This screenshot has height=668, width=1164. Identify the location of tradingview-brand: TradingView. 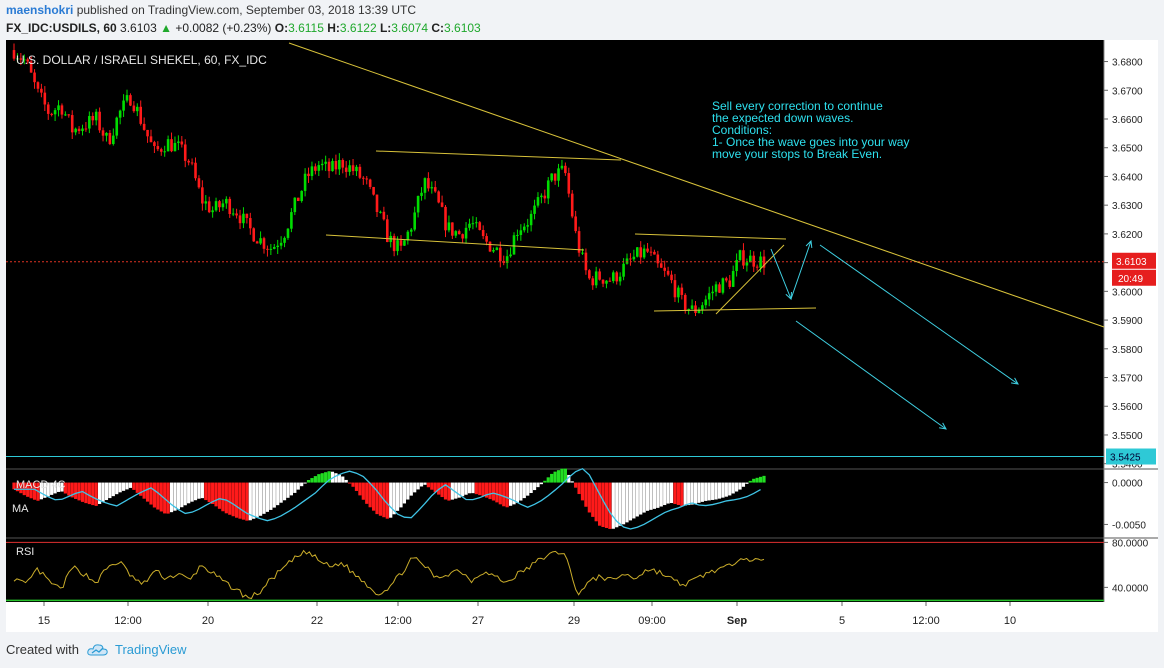
(137, 649).